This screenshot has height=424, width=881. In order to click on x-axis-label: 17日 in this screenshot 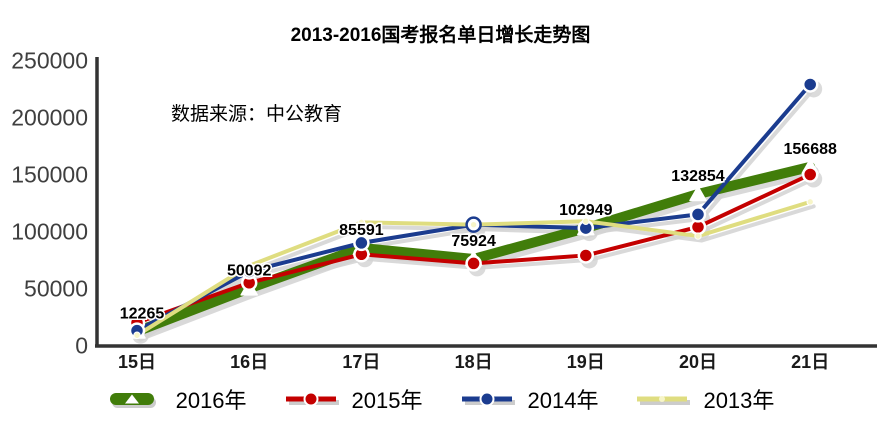, I will do `click(361, 362)`.